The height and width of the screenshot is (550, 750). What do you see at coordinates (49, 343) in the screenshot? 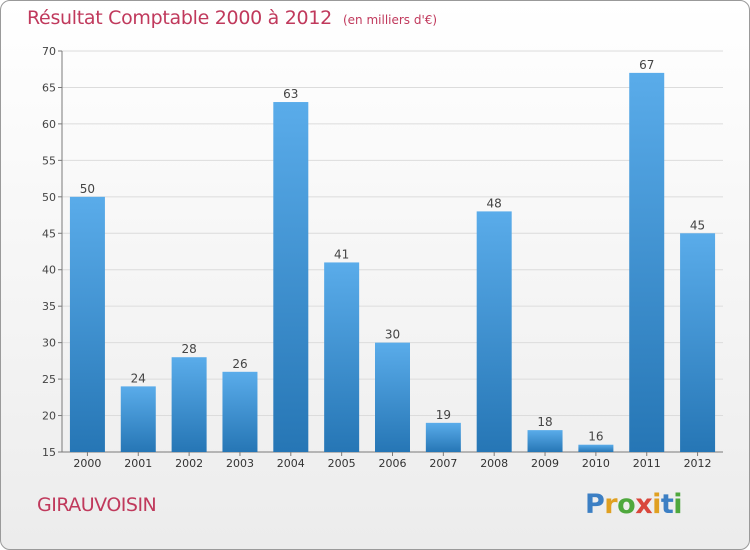
I see `y-tick-label: 30` at bounding box center [49, 343].